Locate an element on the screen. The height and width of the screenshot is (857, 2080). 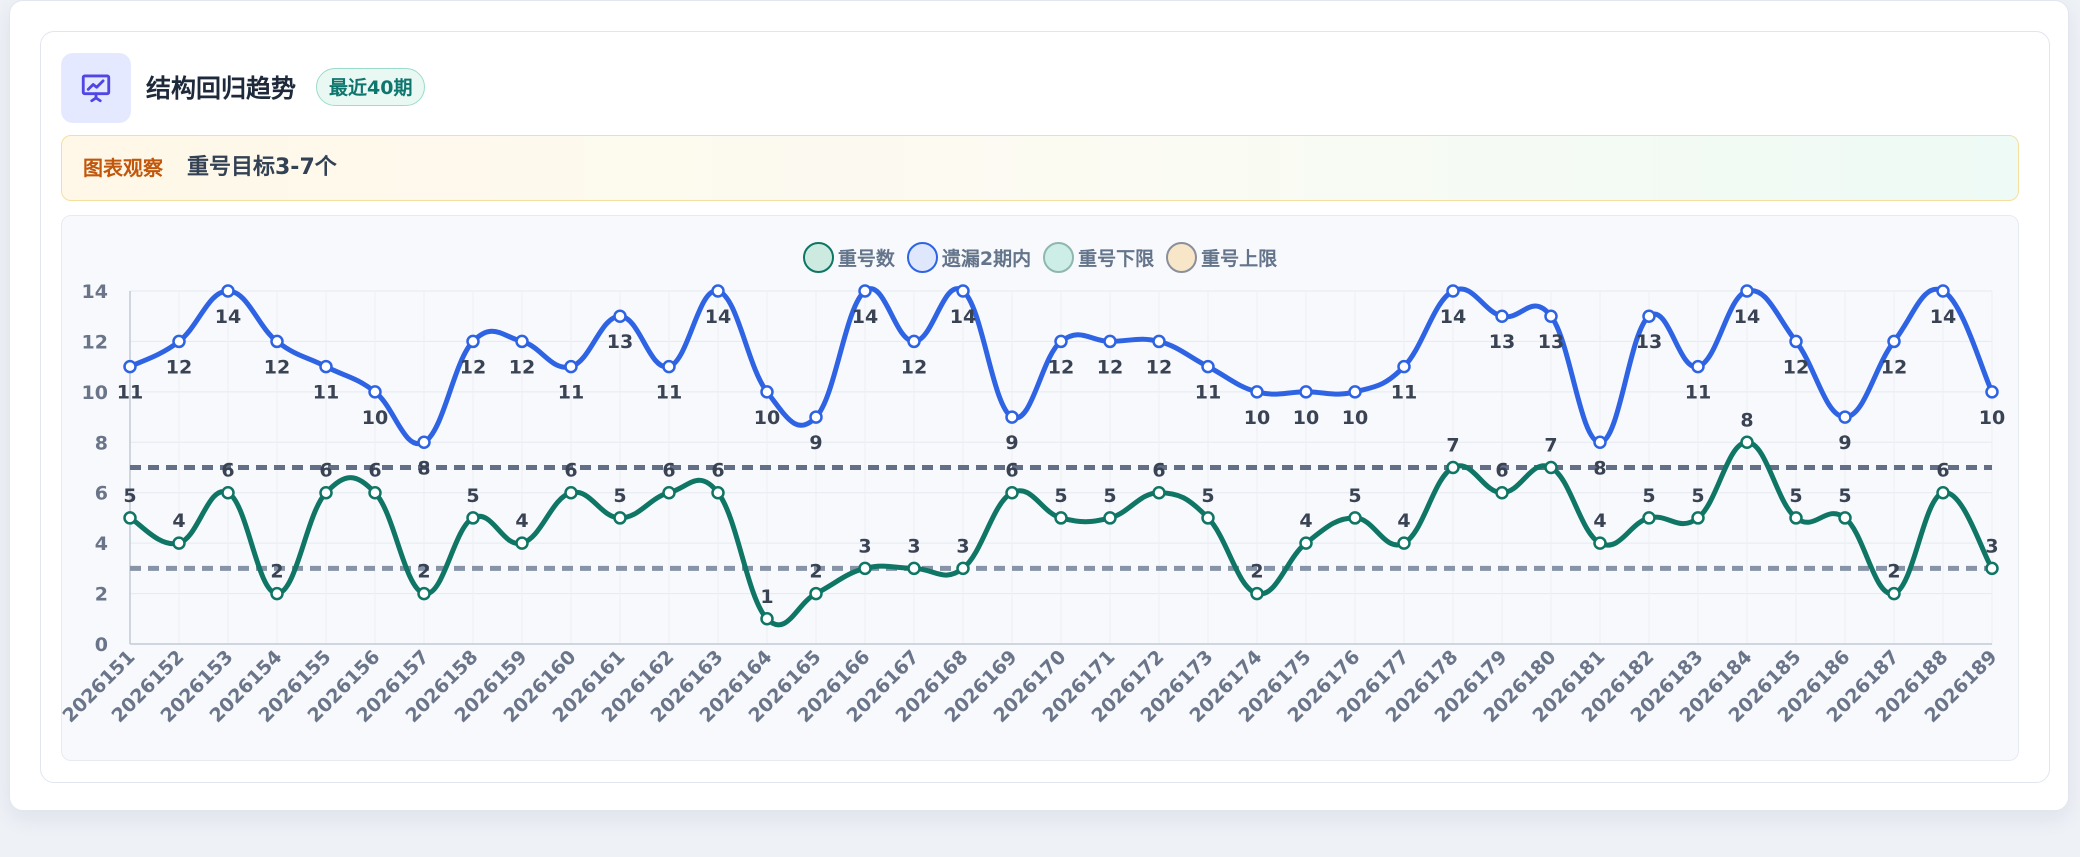
legend-item-miss2: 遗漏2期内 is located at coordinates (969, 257).